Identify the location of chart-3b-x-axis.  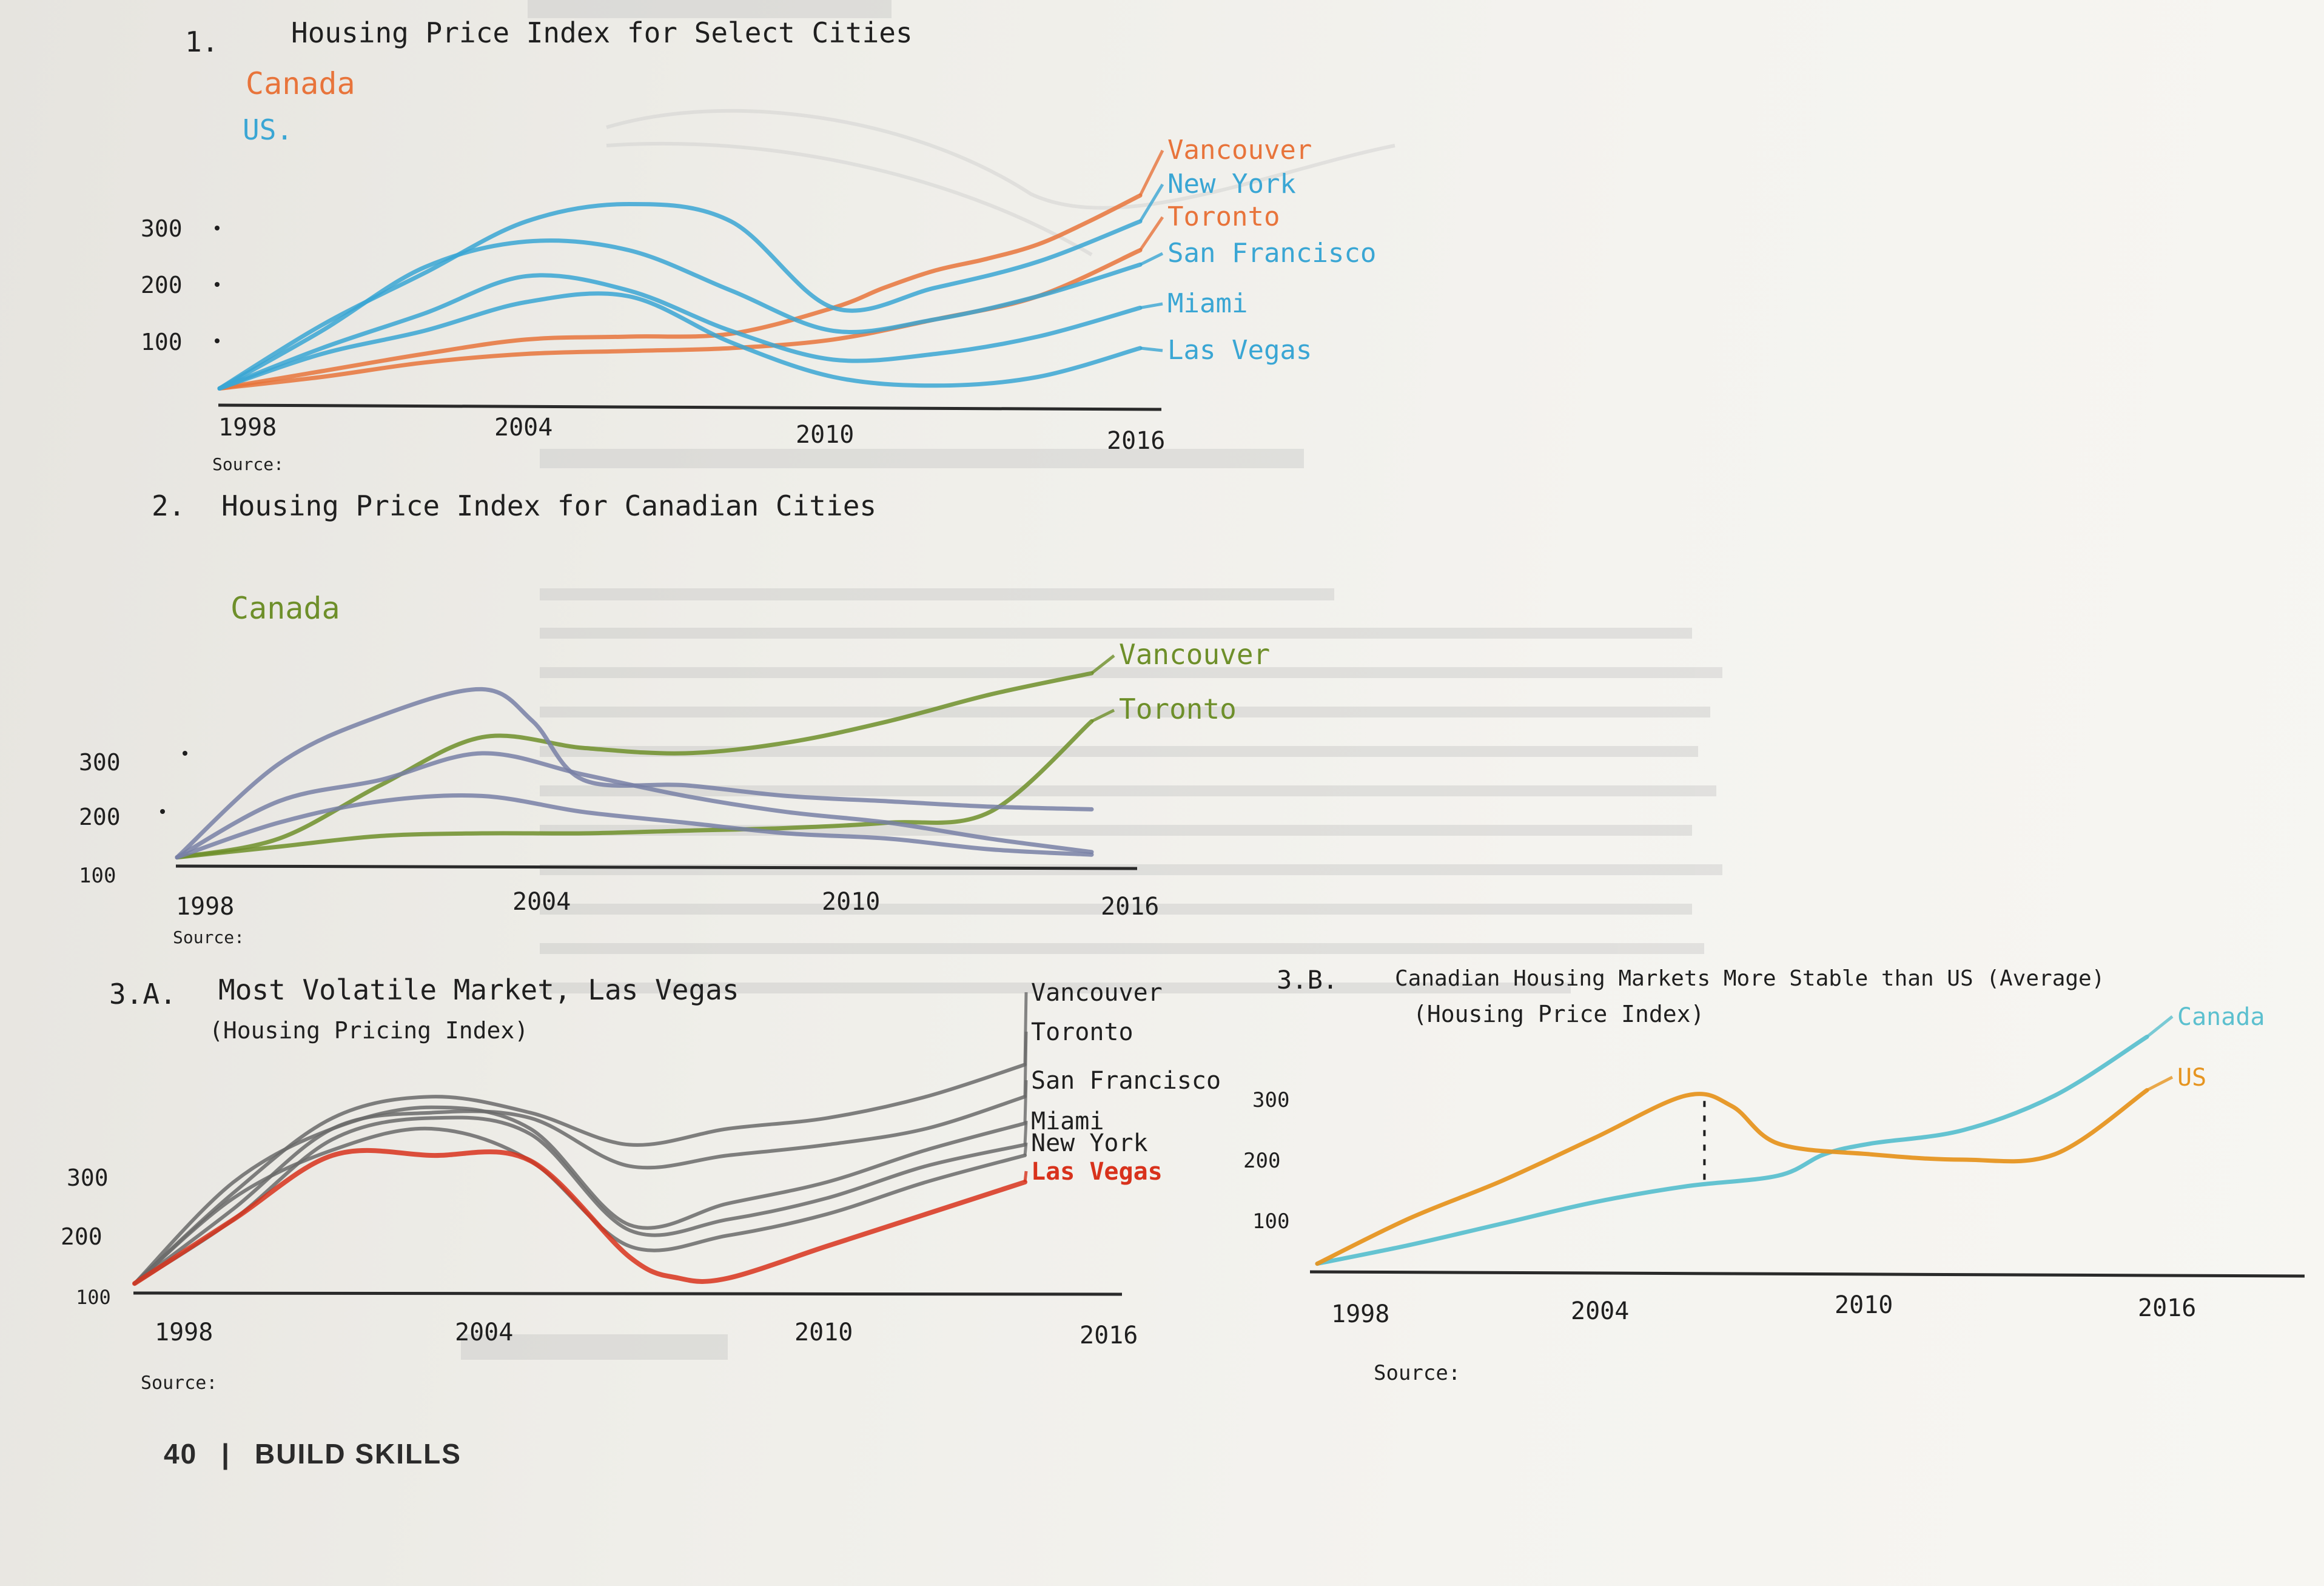
(1807, 1274).